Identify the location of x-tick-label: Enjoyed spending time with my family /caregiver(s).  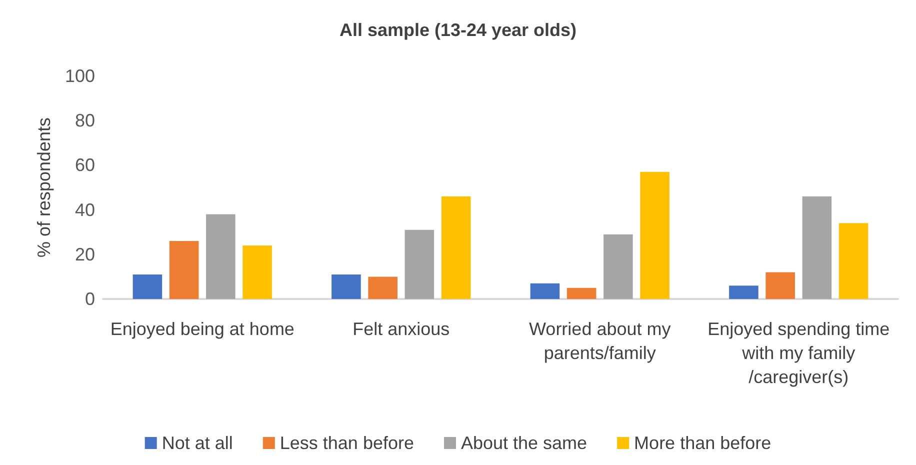
(799, 353).